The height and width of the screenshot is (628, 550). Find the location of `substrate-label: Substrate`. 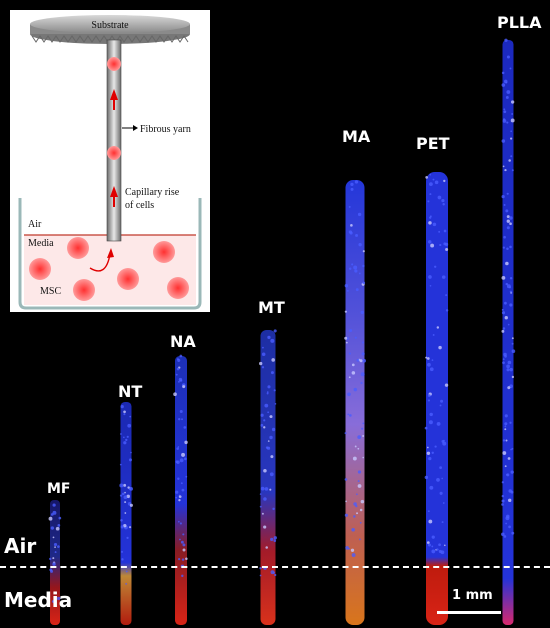

substrate-label: Substrate is located at coordinates (110, 25).